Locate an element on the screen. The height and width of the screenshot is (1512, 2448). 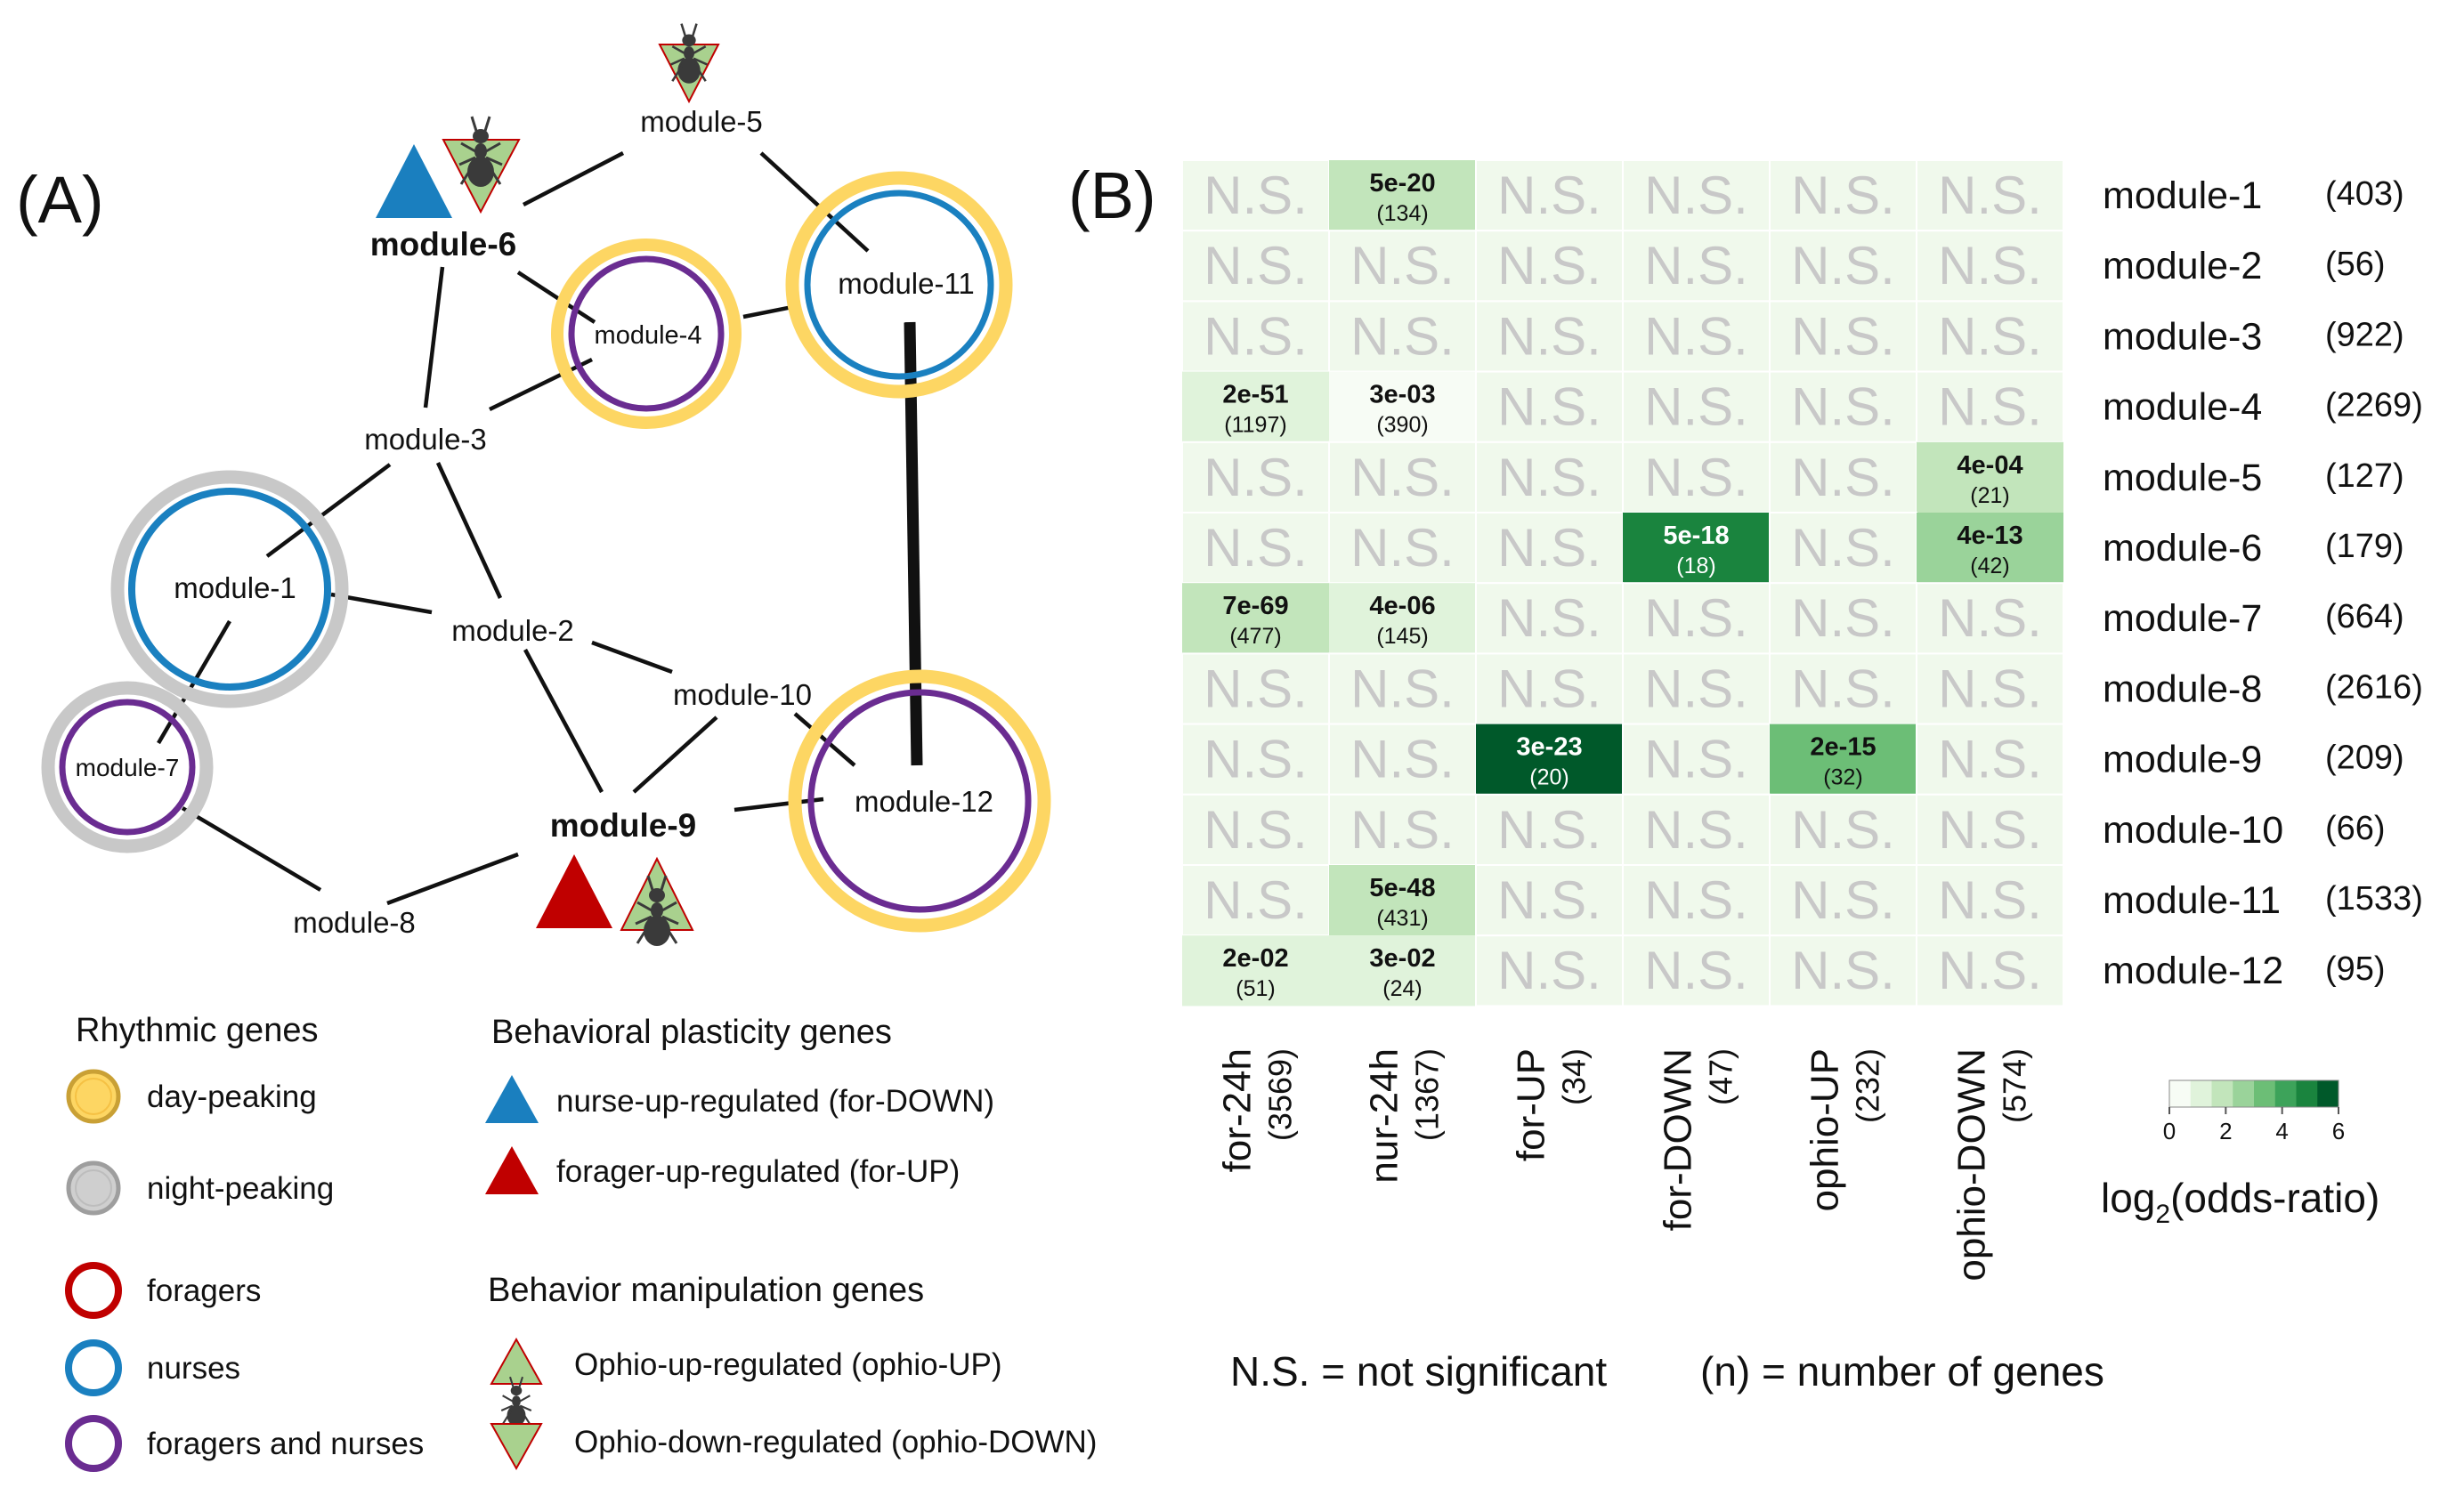
cell-gene-count: (18) is located at coordinates (1695, 566).